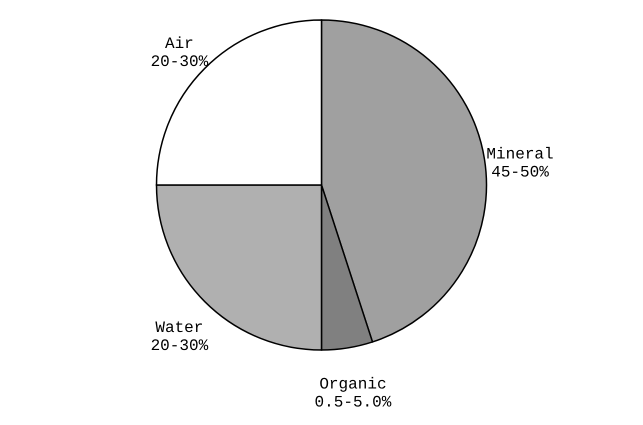 The height and width of the screenshot is (425, 643). What do you see at coordinates (353, 403) in the screenshot?
I see `text: 0.5-5.0%` at bounding box center [353, 403].